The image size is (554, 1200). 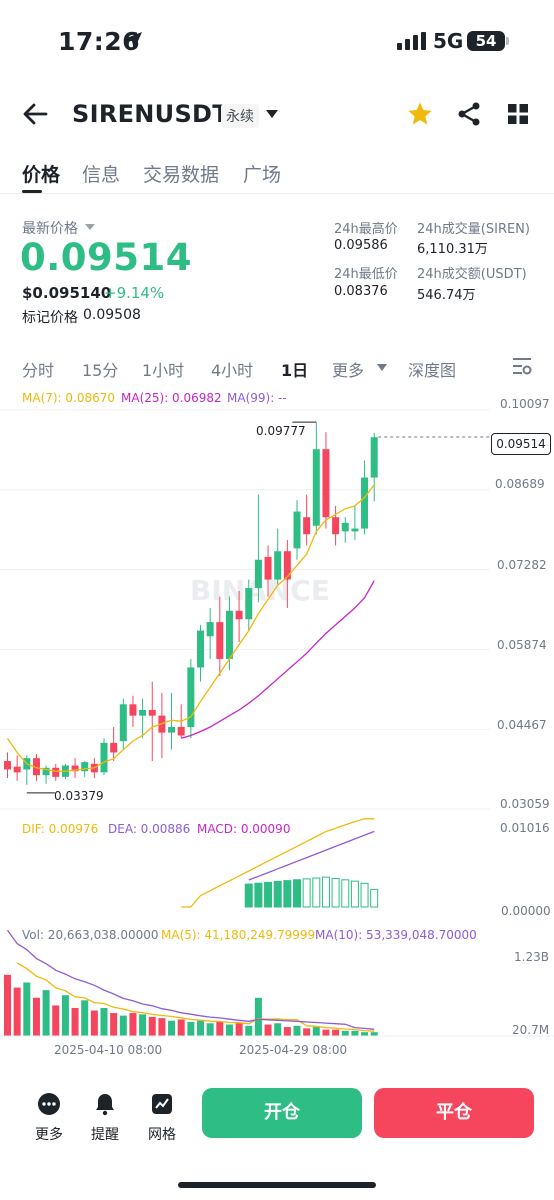 I want to click on tab-trading-data: 交易数据, so click(x=181, y=175).